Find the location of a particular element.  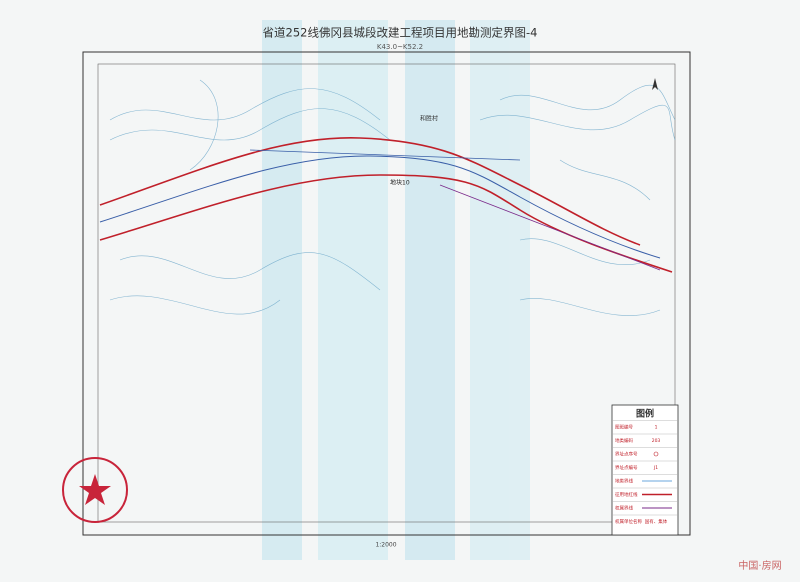

parcel-label: 地块10 is located at coordinates (400, 183).